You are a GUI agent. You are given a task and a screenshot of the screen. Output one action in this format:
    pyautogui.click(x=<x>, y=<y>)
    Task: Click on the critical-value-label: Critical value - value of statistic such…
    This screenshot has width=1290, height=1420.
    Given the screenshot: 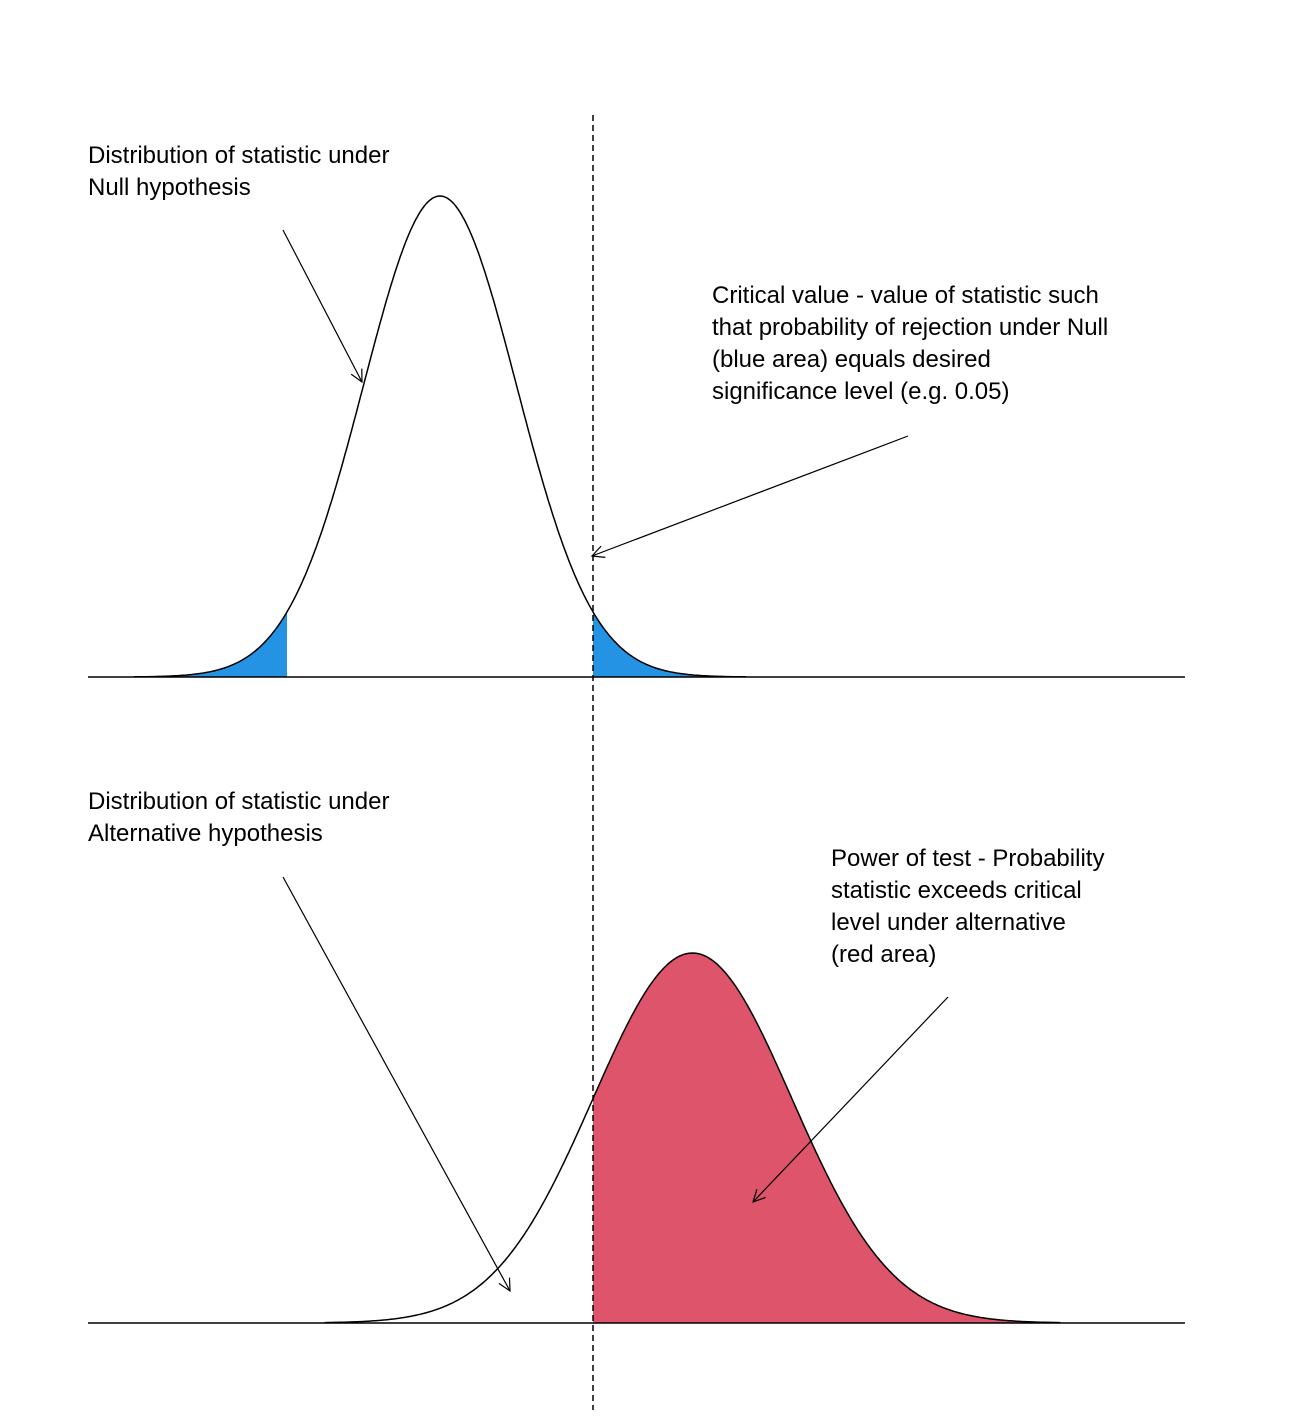 What is the action you would take?
    pyautogui.click(x=913, y=343)
    